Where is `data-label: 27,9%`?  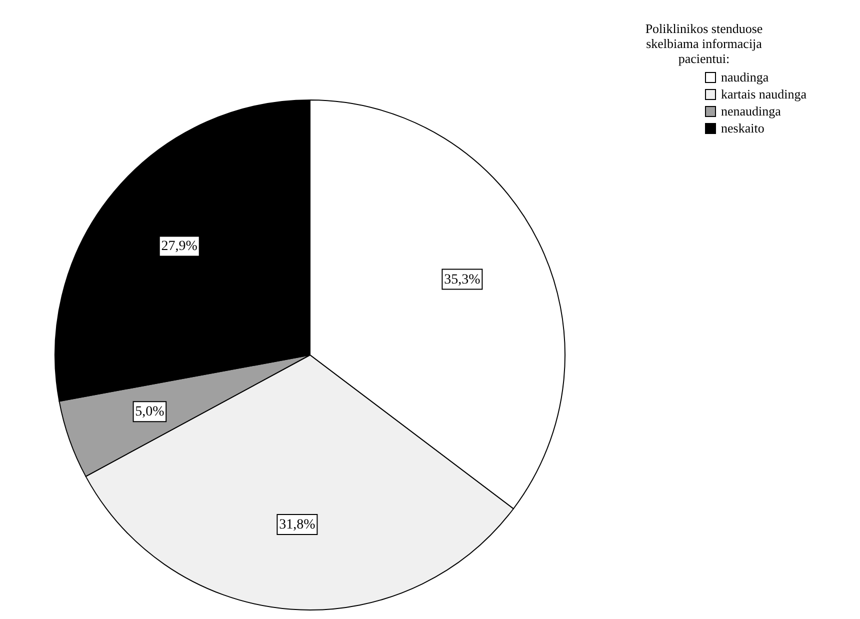
data-label: 27,9% is located at coordinates (179, 246).